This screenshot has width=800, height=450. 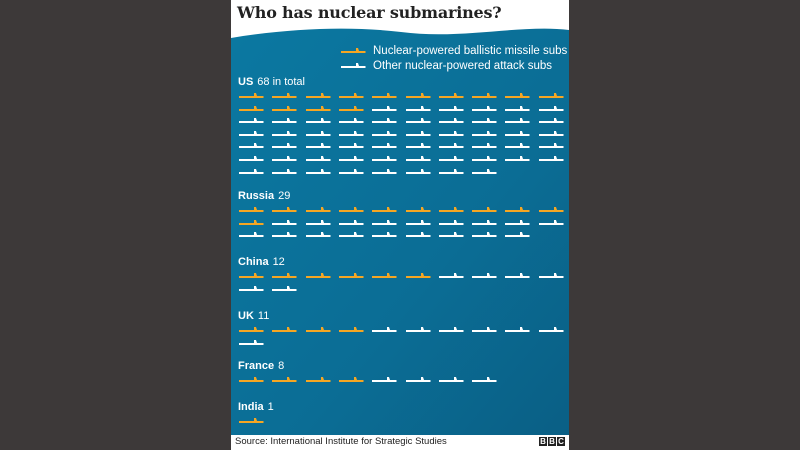 I want to click on country-total: 11, so click(x=263, y=316).